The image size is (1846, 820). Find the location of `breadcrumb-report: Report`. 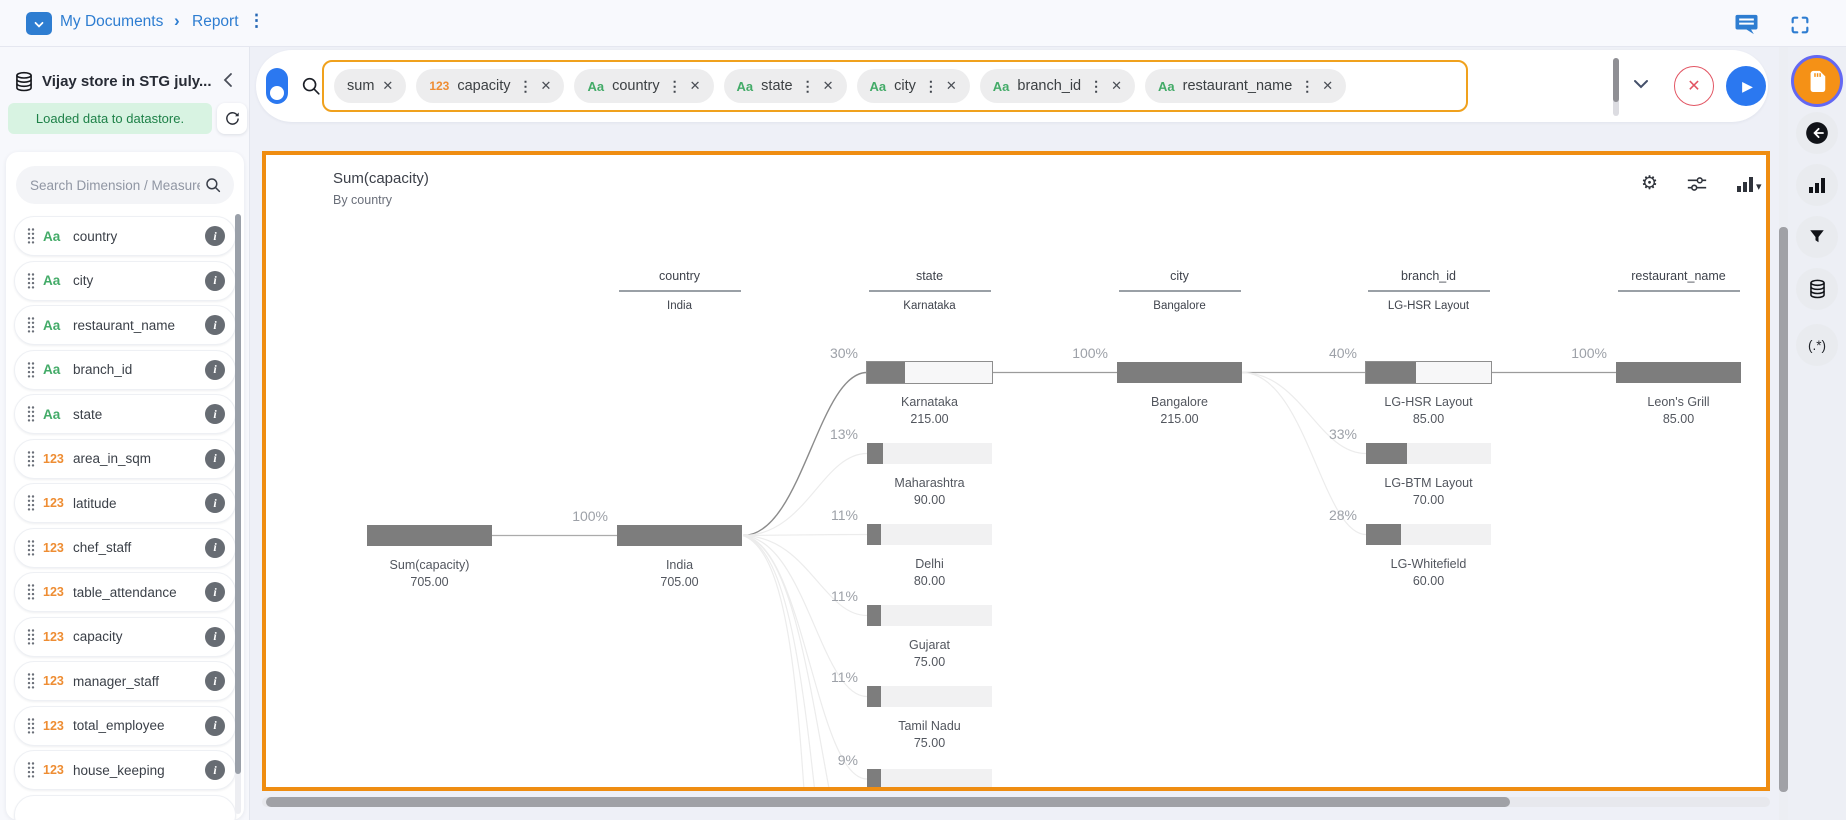

breadcrumb-report: Report is located at coordinates (215, 21).